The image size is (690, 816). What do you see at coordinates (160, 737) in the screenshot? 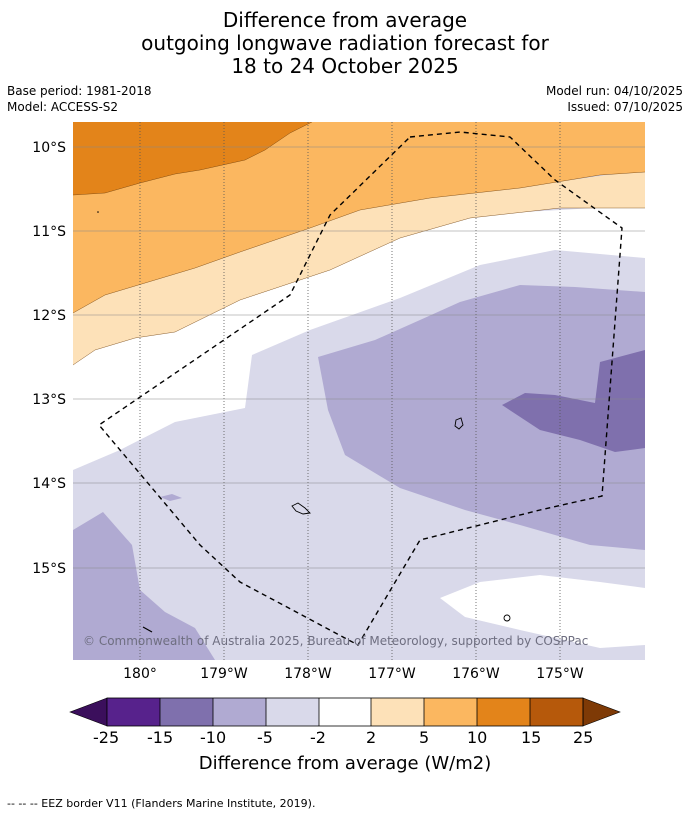
I see `colorbar-tick: -15` at bounding box center [160, 737].